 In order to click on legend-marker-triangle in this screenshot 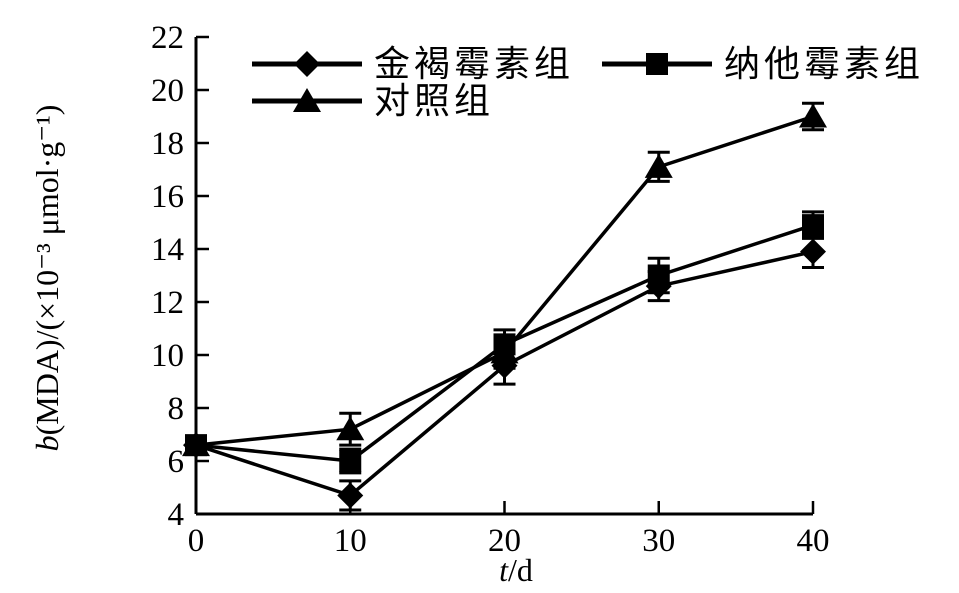, I will do `click(307, 100)`.